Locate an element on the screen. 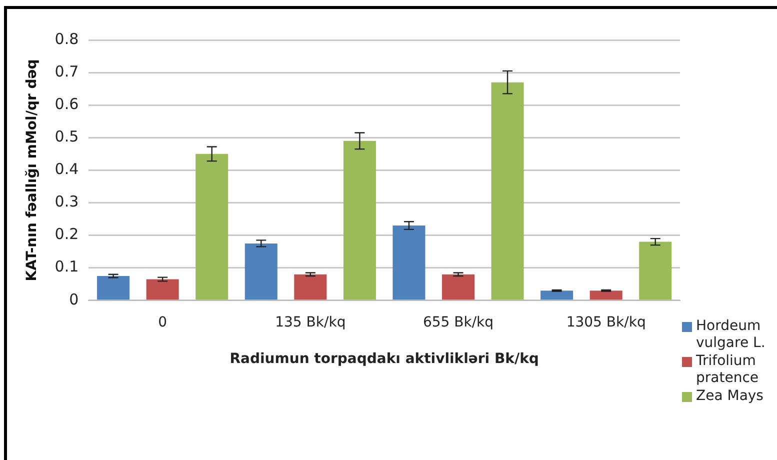  y-tick-label: 0.5 is located at coordinates (66, 137).